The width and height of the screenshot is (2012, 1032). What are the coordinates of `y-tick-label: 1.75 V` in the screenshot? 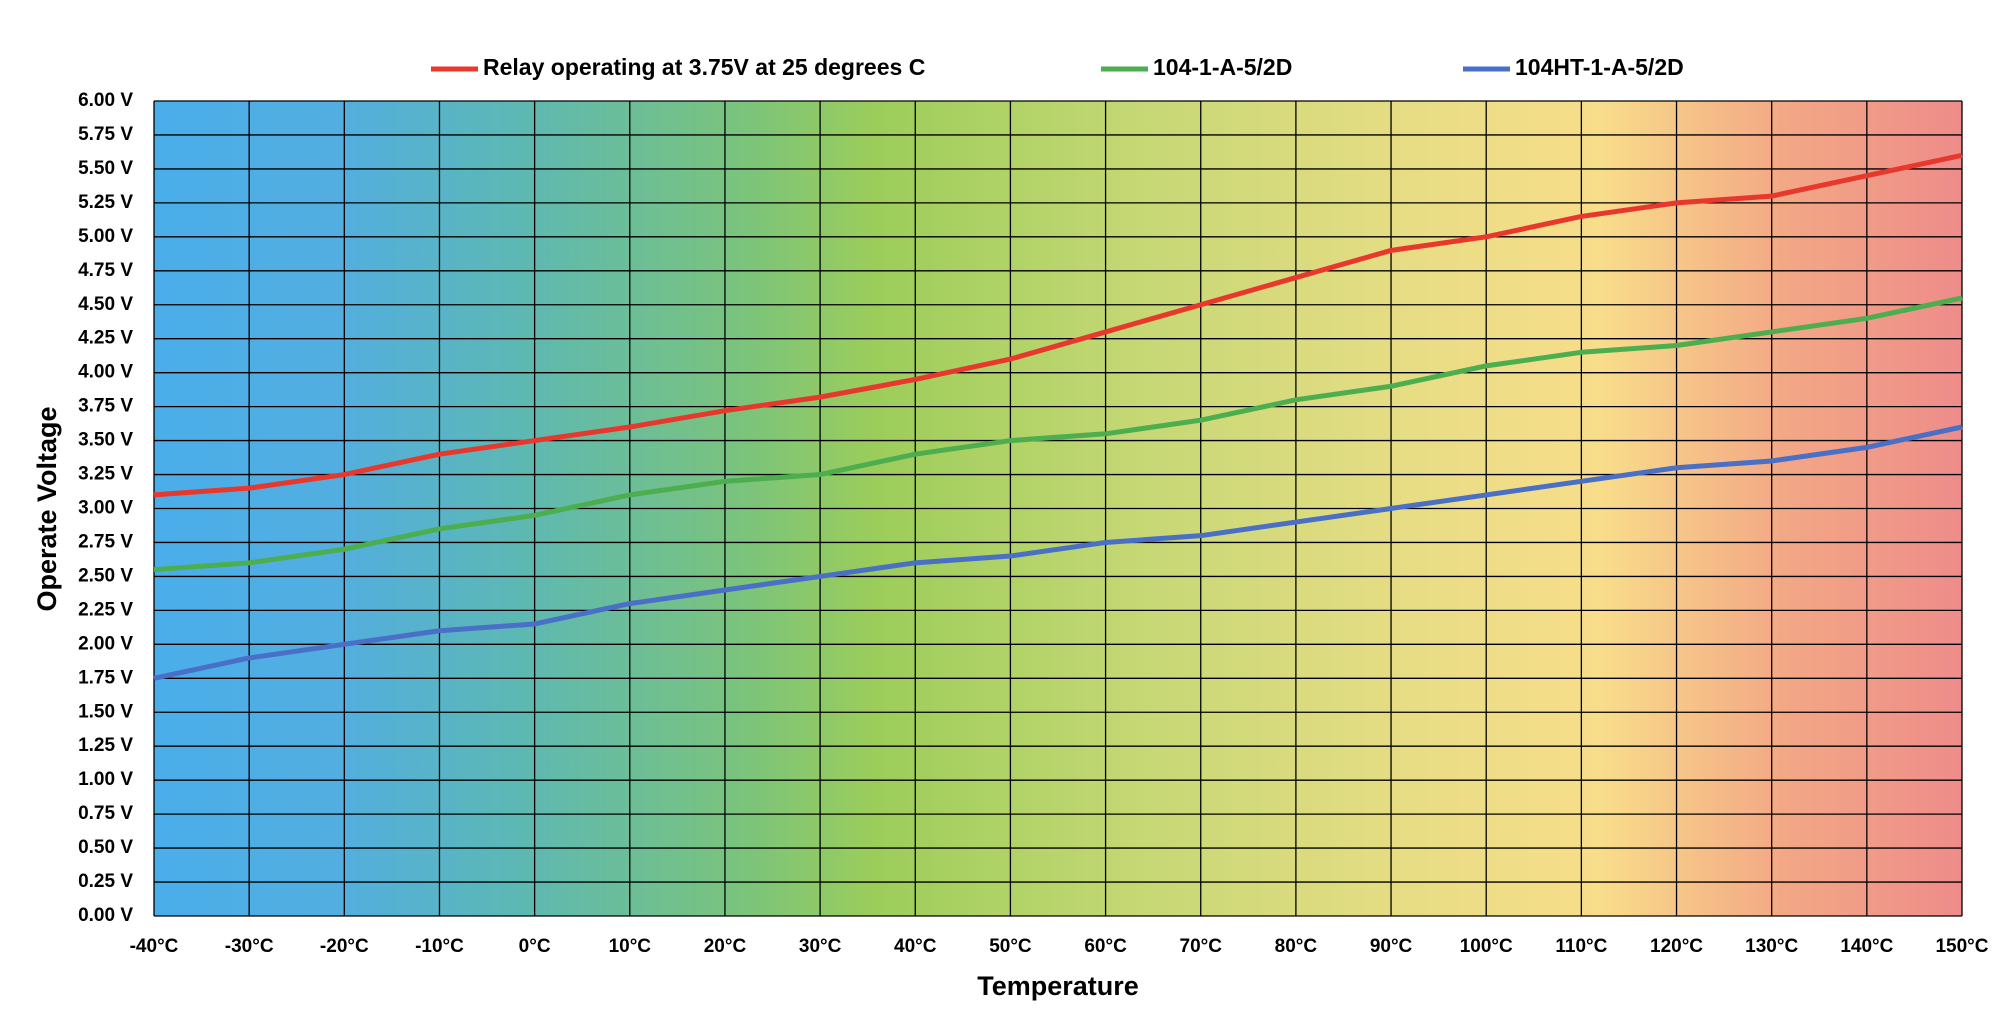 It's located at (105, 677).